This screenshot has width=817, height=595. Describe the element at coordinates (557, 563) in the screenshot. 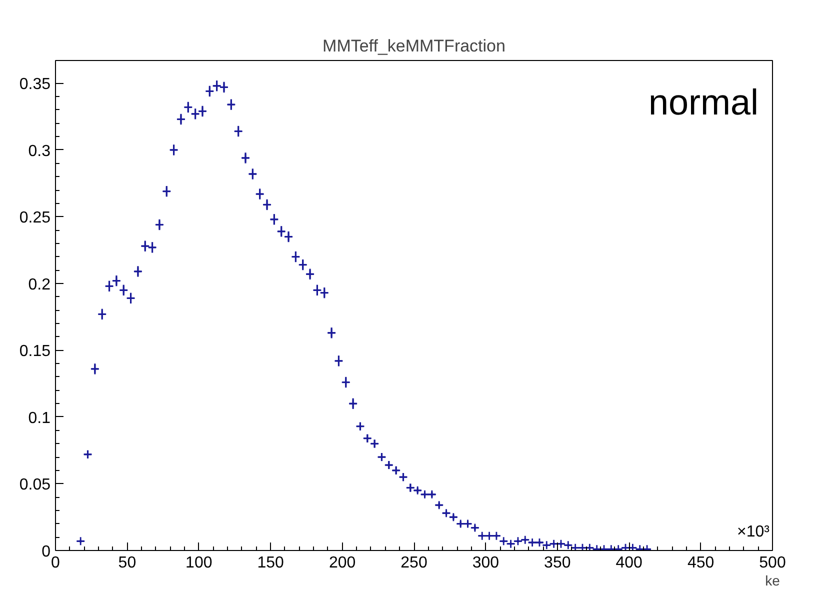

I see `x-tick-label: 350` at that location.